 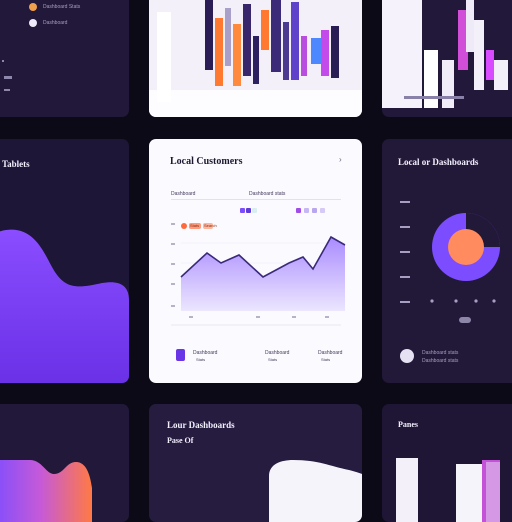 I want to click on bottom-right-card: Panes, so click(x=447, y=463).